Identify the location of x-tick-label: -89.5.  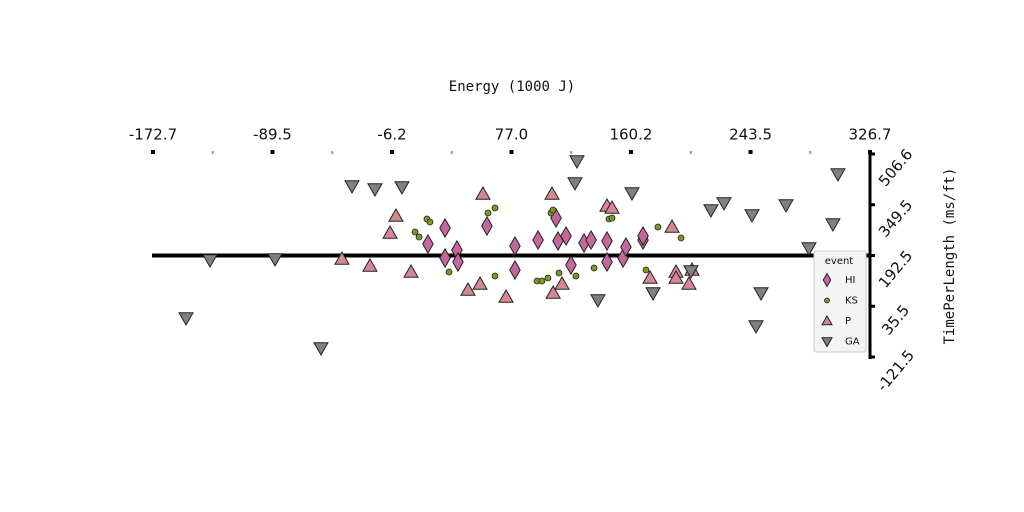
(272, 135).